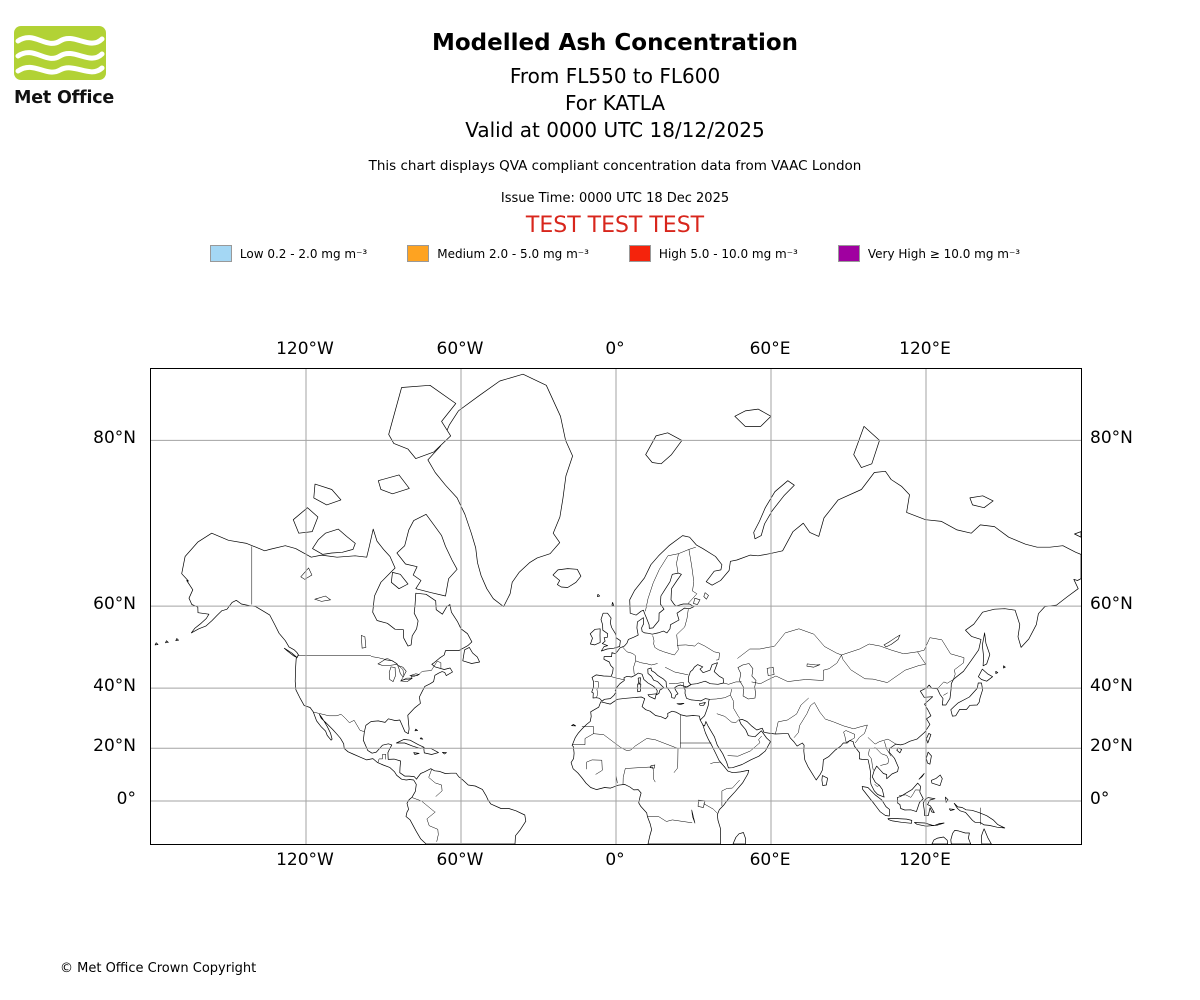 This screenshot has width=1200, height=1000. I want to click on border-colombia-venezuela, so click(435, 782).